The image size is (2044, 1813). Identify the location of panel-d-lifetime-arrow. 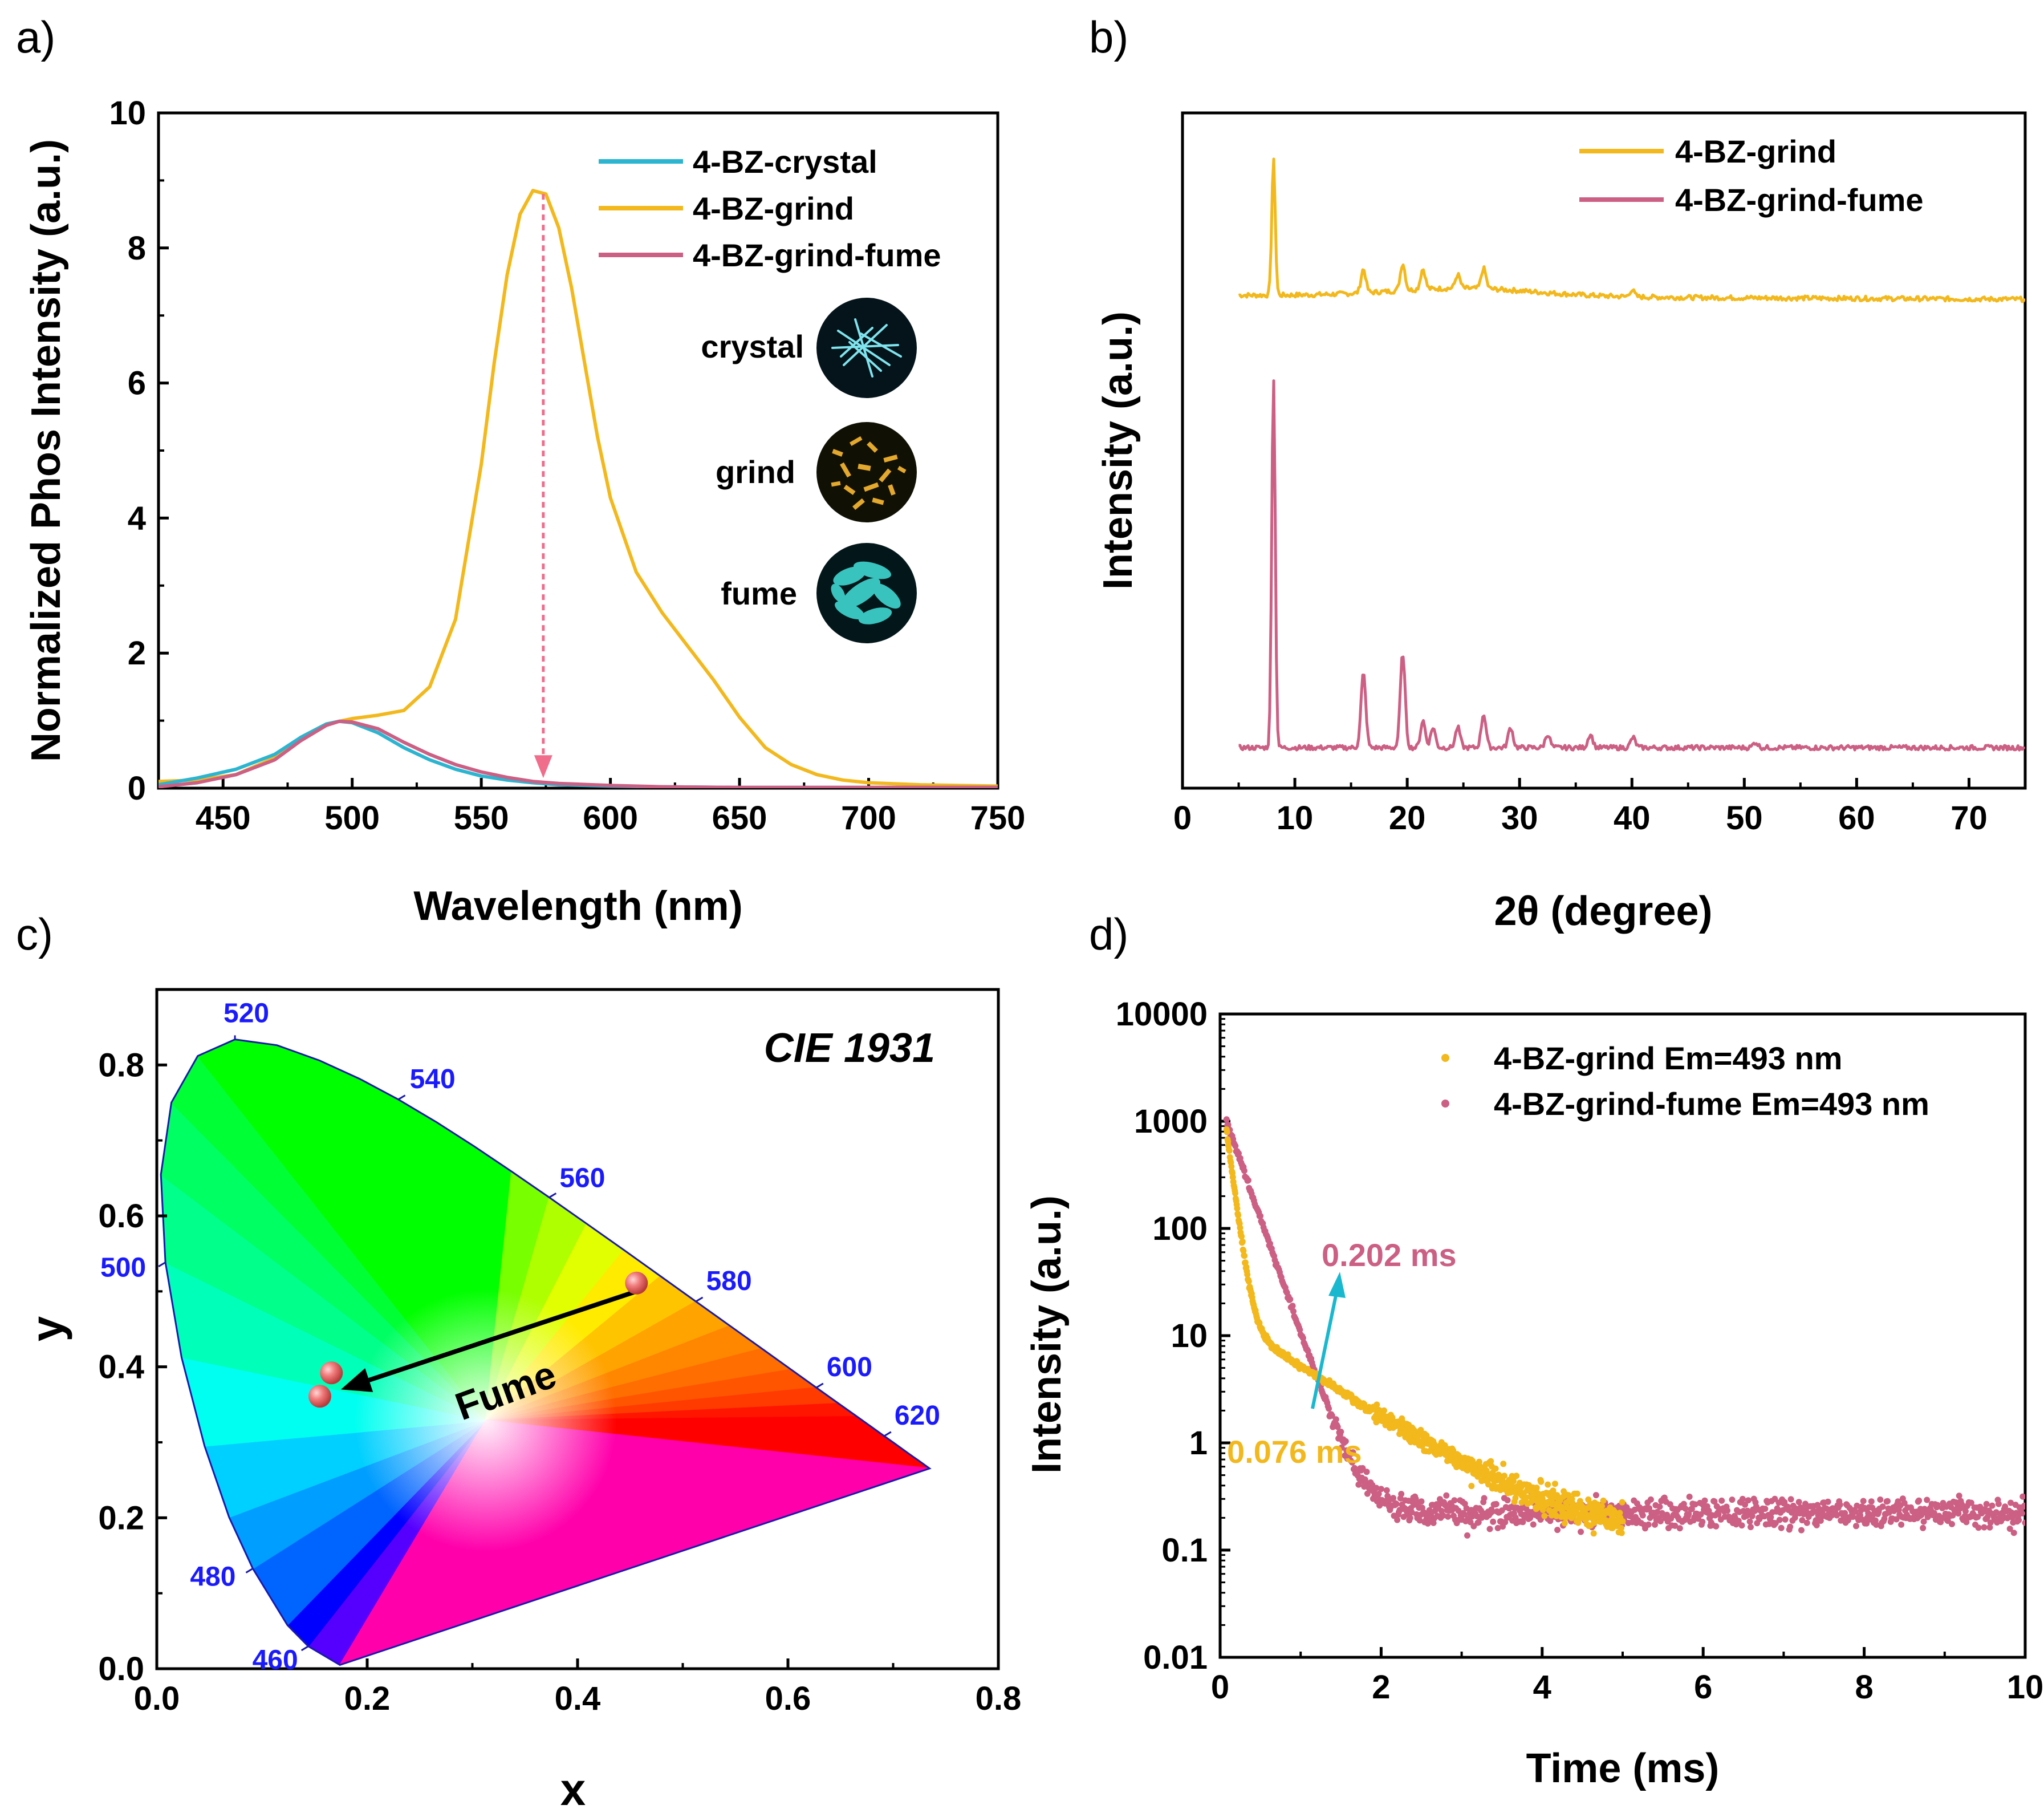
(1329, 1340).